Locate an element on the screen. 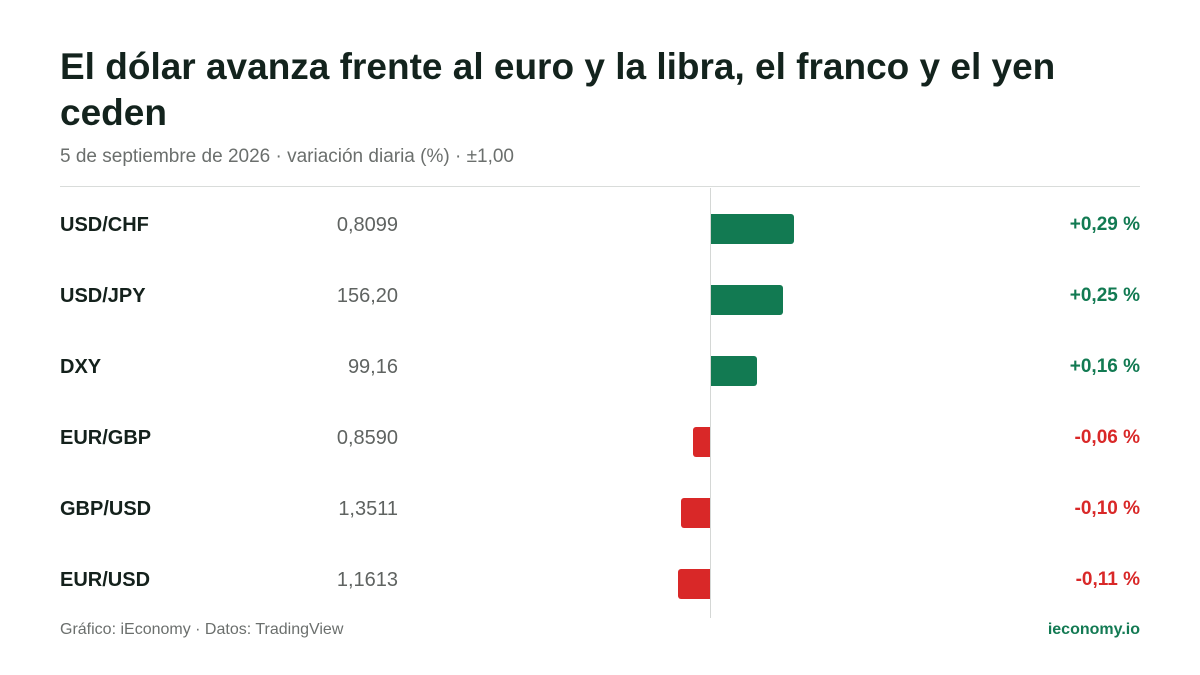 The image size is (1200, 675). price-value: 156,20 is located at coordinates (367, 296).